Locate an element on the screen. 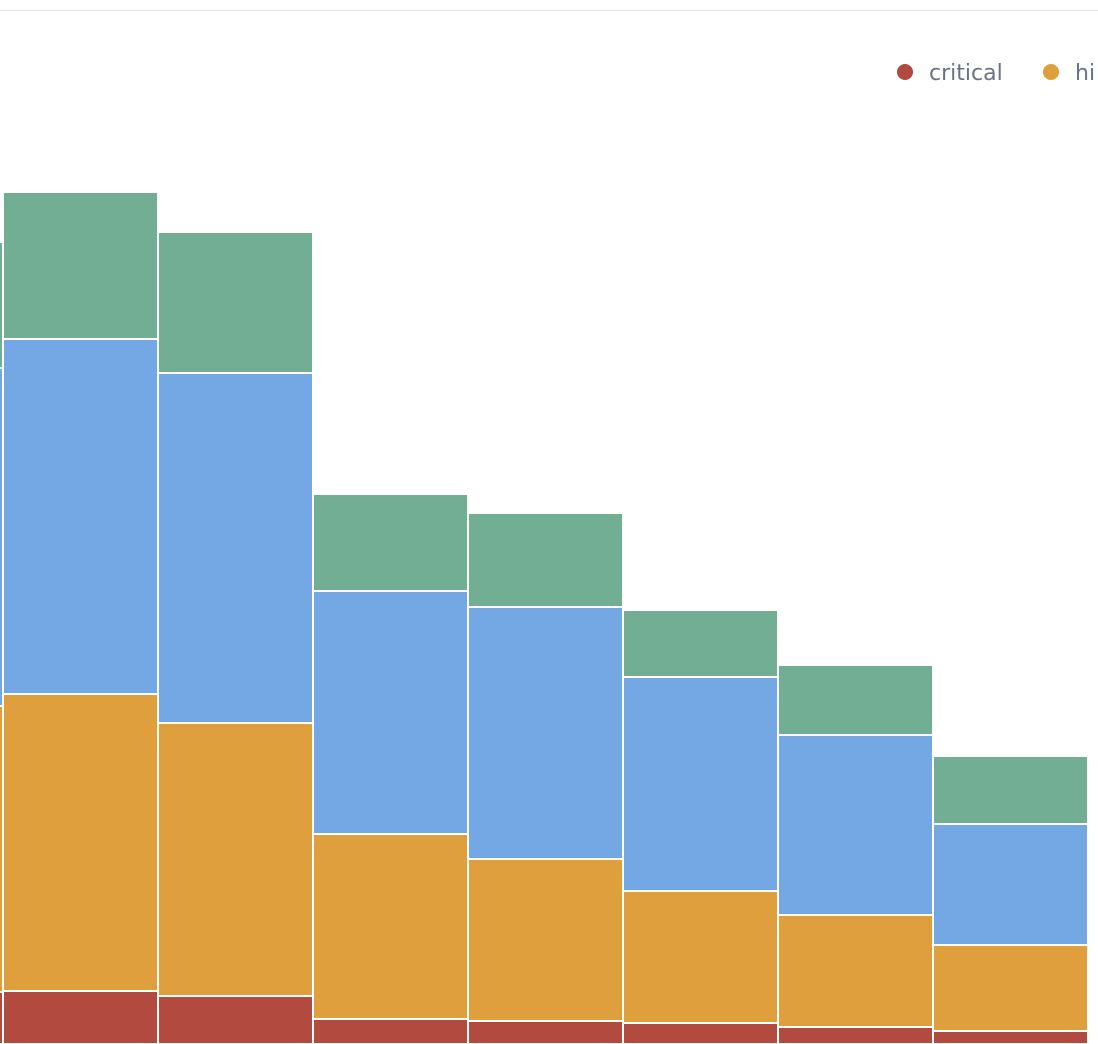  bar-4-critical-segment is located at coordinates (545, 1032).